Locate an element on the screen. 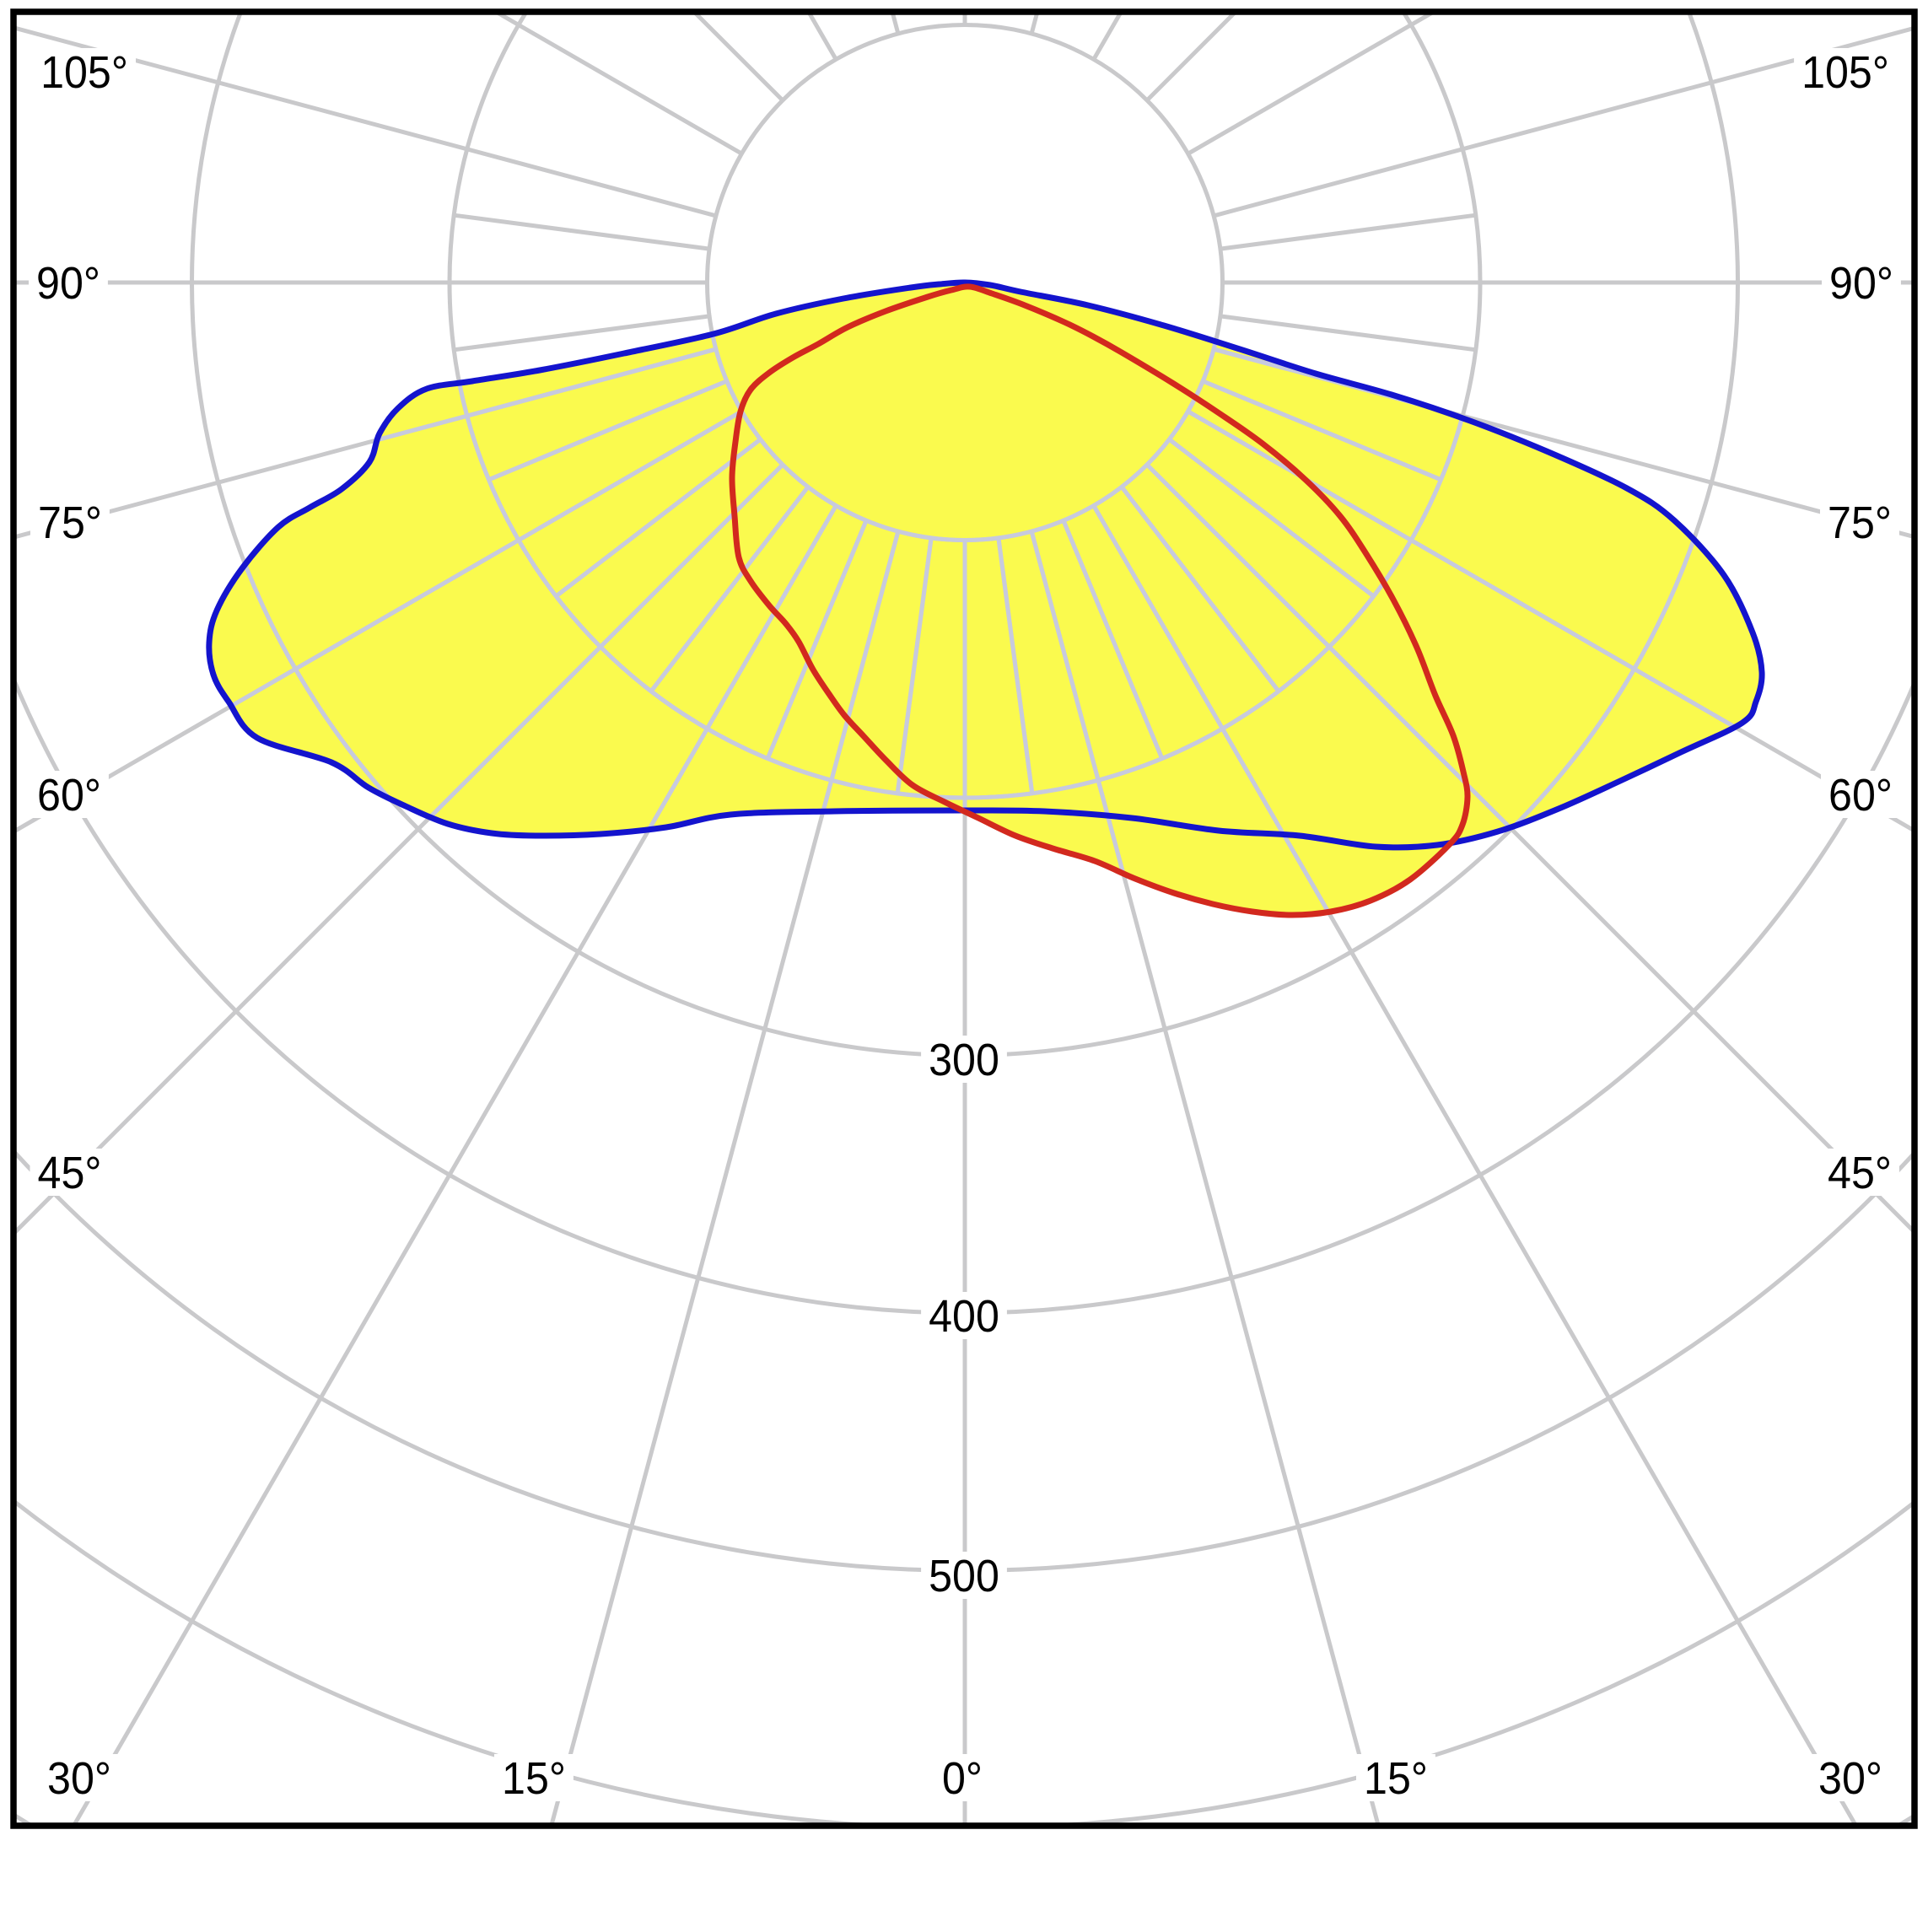  svg-text: 0° is located at coordinates (962, 1780).